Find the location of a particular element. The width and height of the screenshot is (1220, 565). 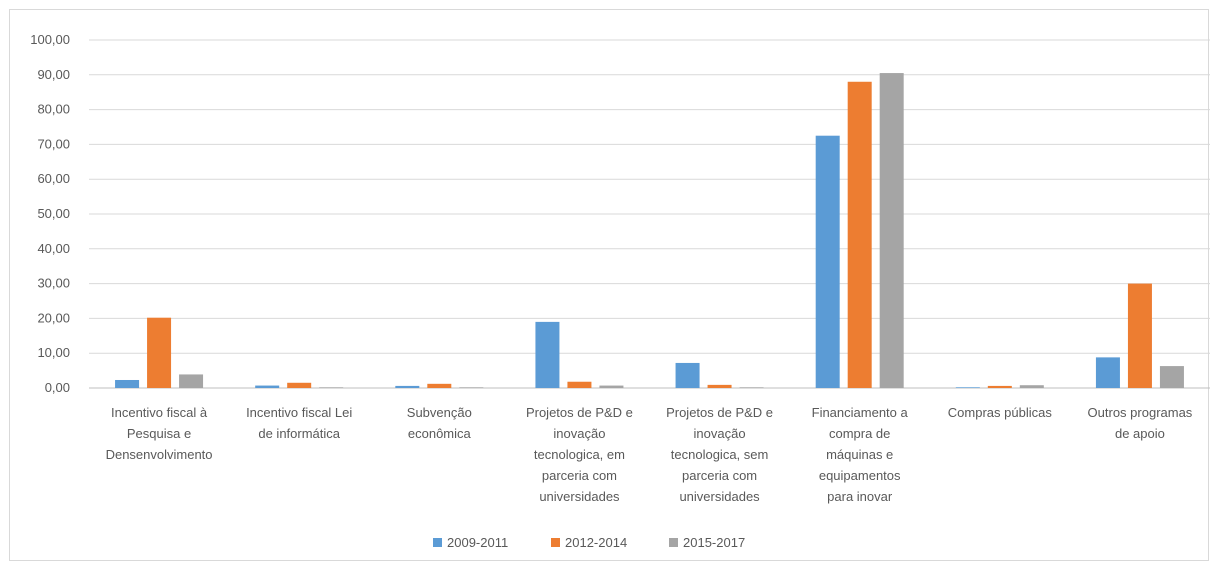

legend-label: 2015-2017 is located at coordinates (714, 542).